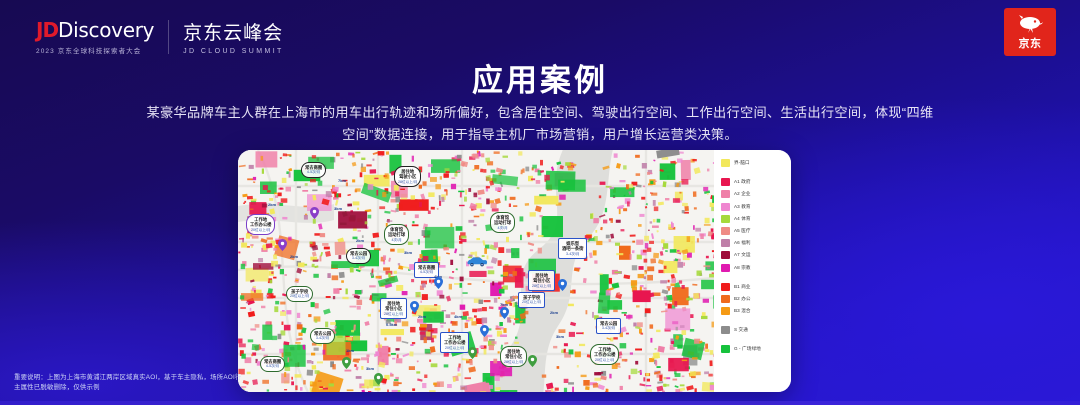 Image resolution: width=1080 pixels, height=405 pixels. I want to click on legend-item: A4 体育, so click(754, 218).